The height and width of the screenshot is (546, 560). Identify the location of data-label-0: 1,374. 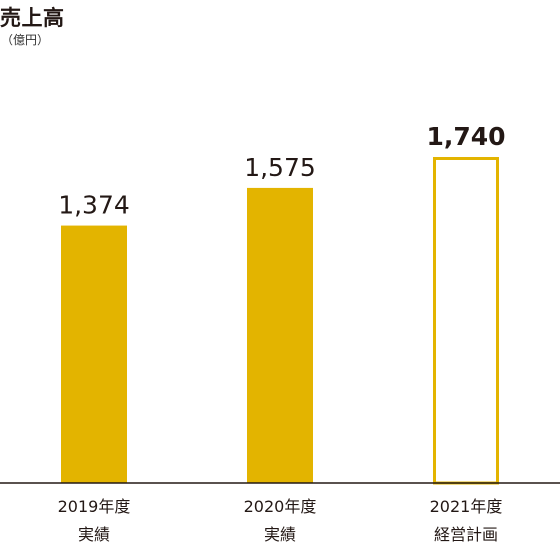
(94, 205).